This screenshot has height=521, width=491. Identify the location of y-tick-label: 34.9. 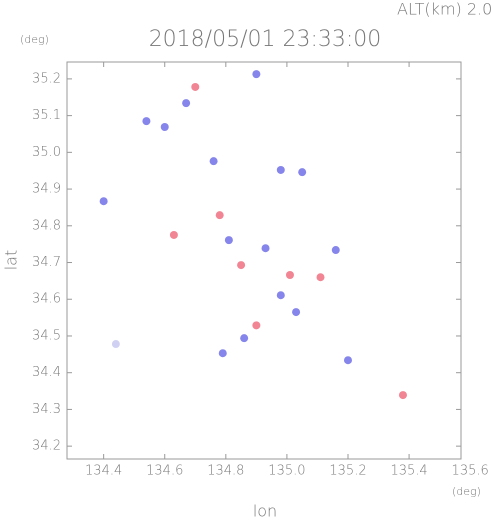
(46, 189).